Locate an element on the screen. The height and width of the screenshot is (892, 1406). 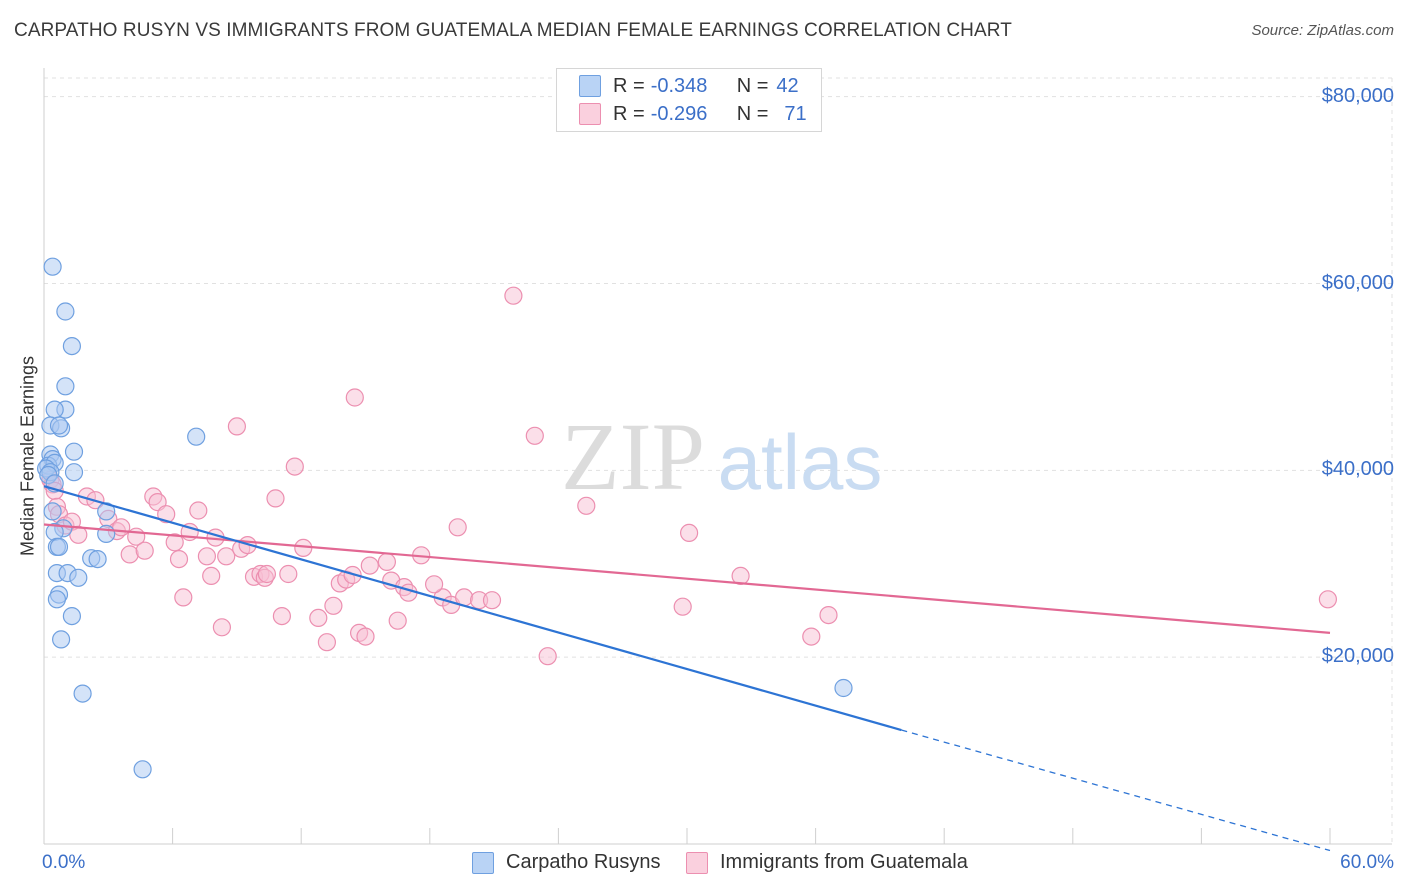
watermark: ZIP atlas is located at coordinates (721, 456).